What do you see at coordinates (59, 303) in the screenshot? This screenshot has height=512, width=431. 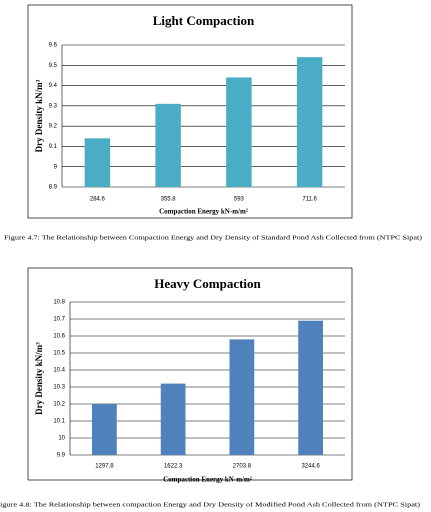 I see `y-tick-label: 10.8` at bounding box center [59, 303].